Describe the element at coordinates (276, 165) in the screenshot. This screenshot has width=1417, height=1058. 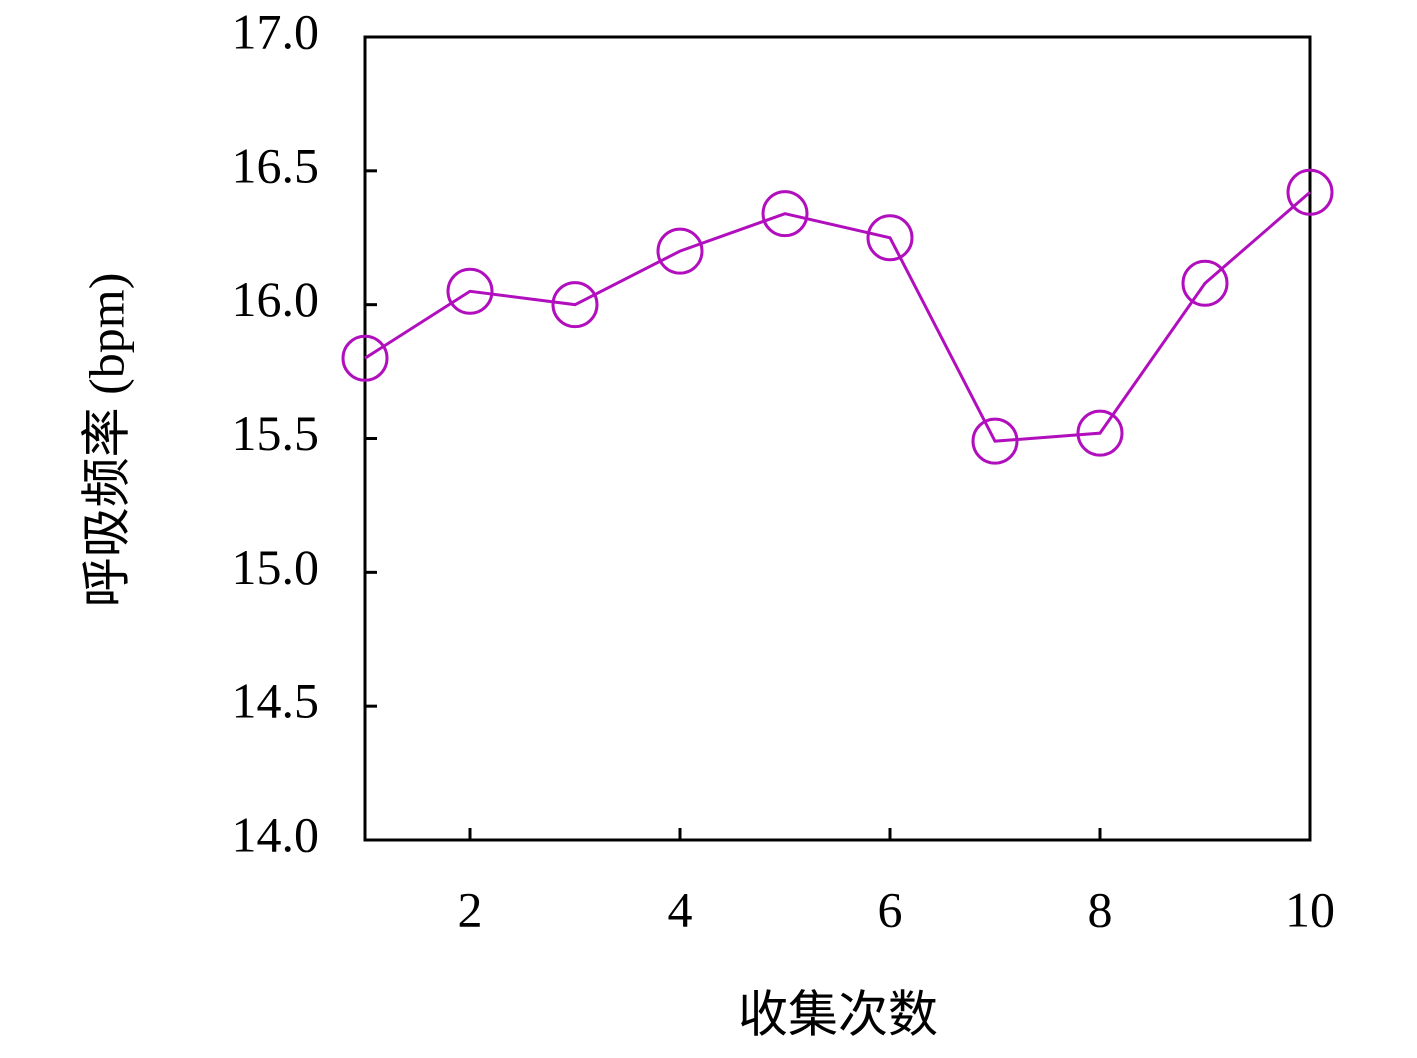
I see `y-tick-label: 16.5` at that location.